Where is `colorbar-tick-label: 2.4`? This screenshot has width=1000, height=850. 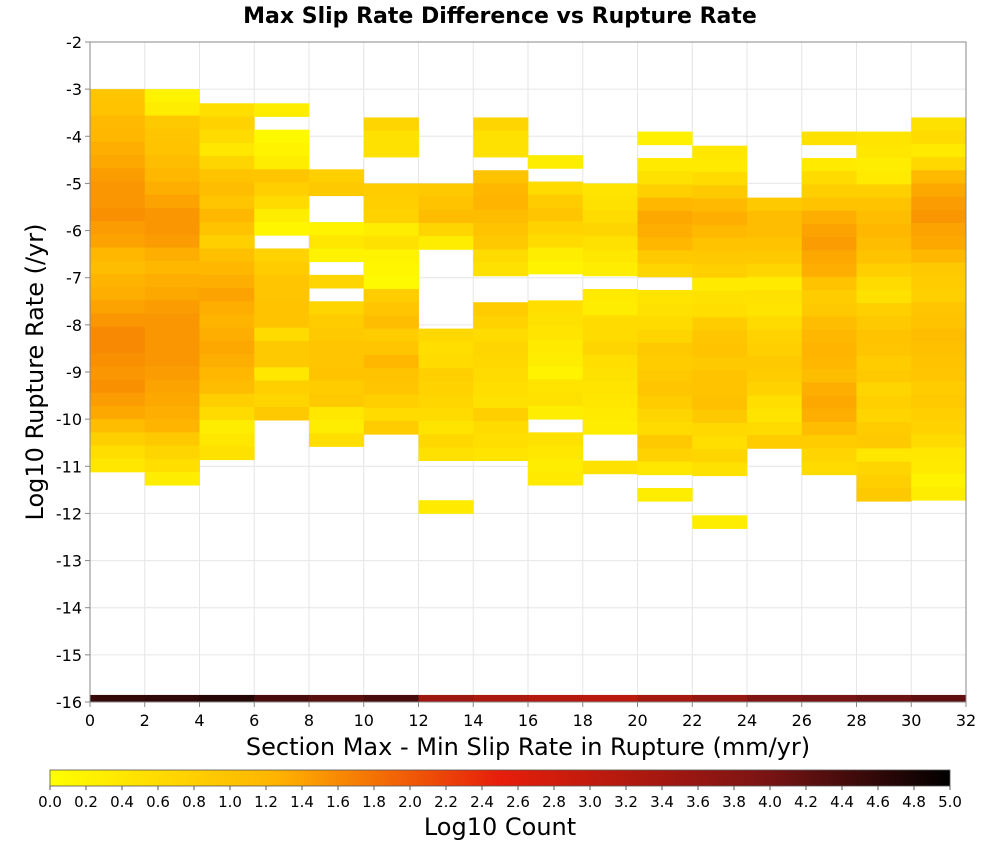
colorbar-tick-label: 2.4 is located at coordinates (482, 802).